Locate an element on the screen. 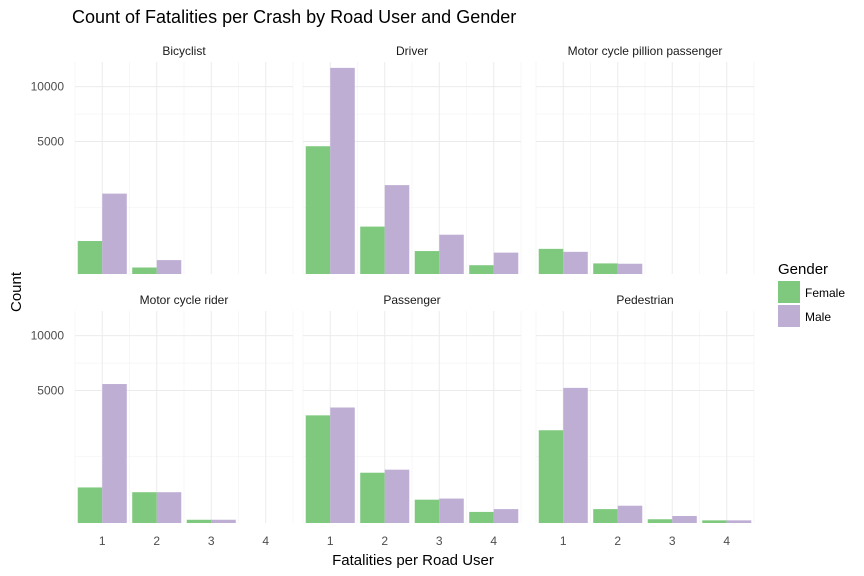 The width and height of the screenshot is (864, 576). y-axis-title: Count is located at coordinates (16, 291).